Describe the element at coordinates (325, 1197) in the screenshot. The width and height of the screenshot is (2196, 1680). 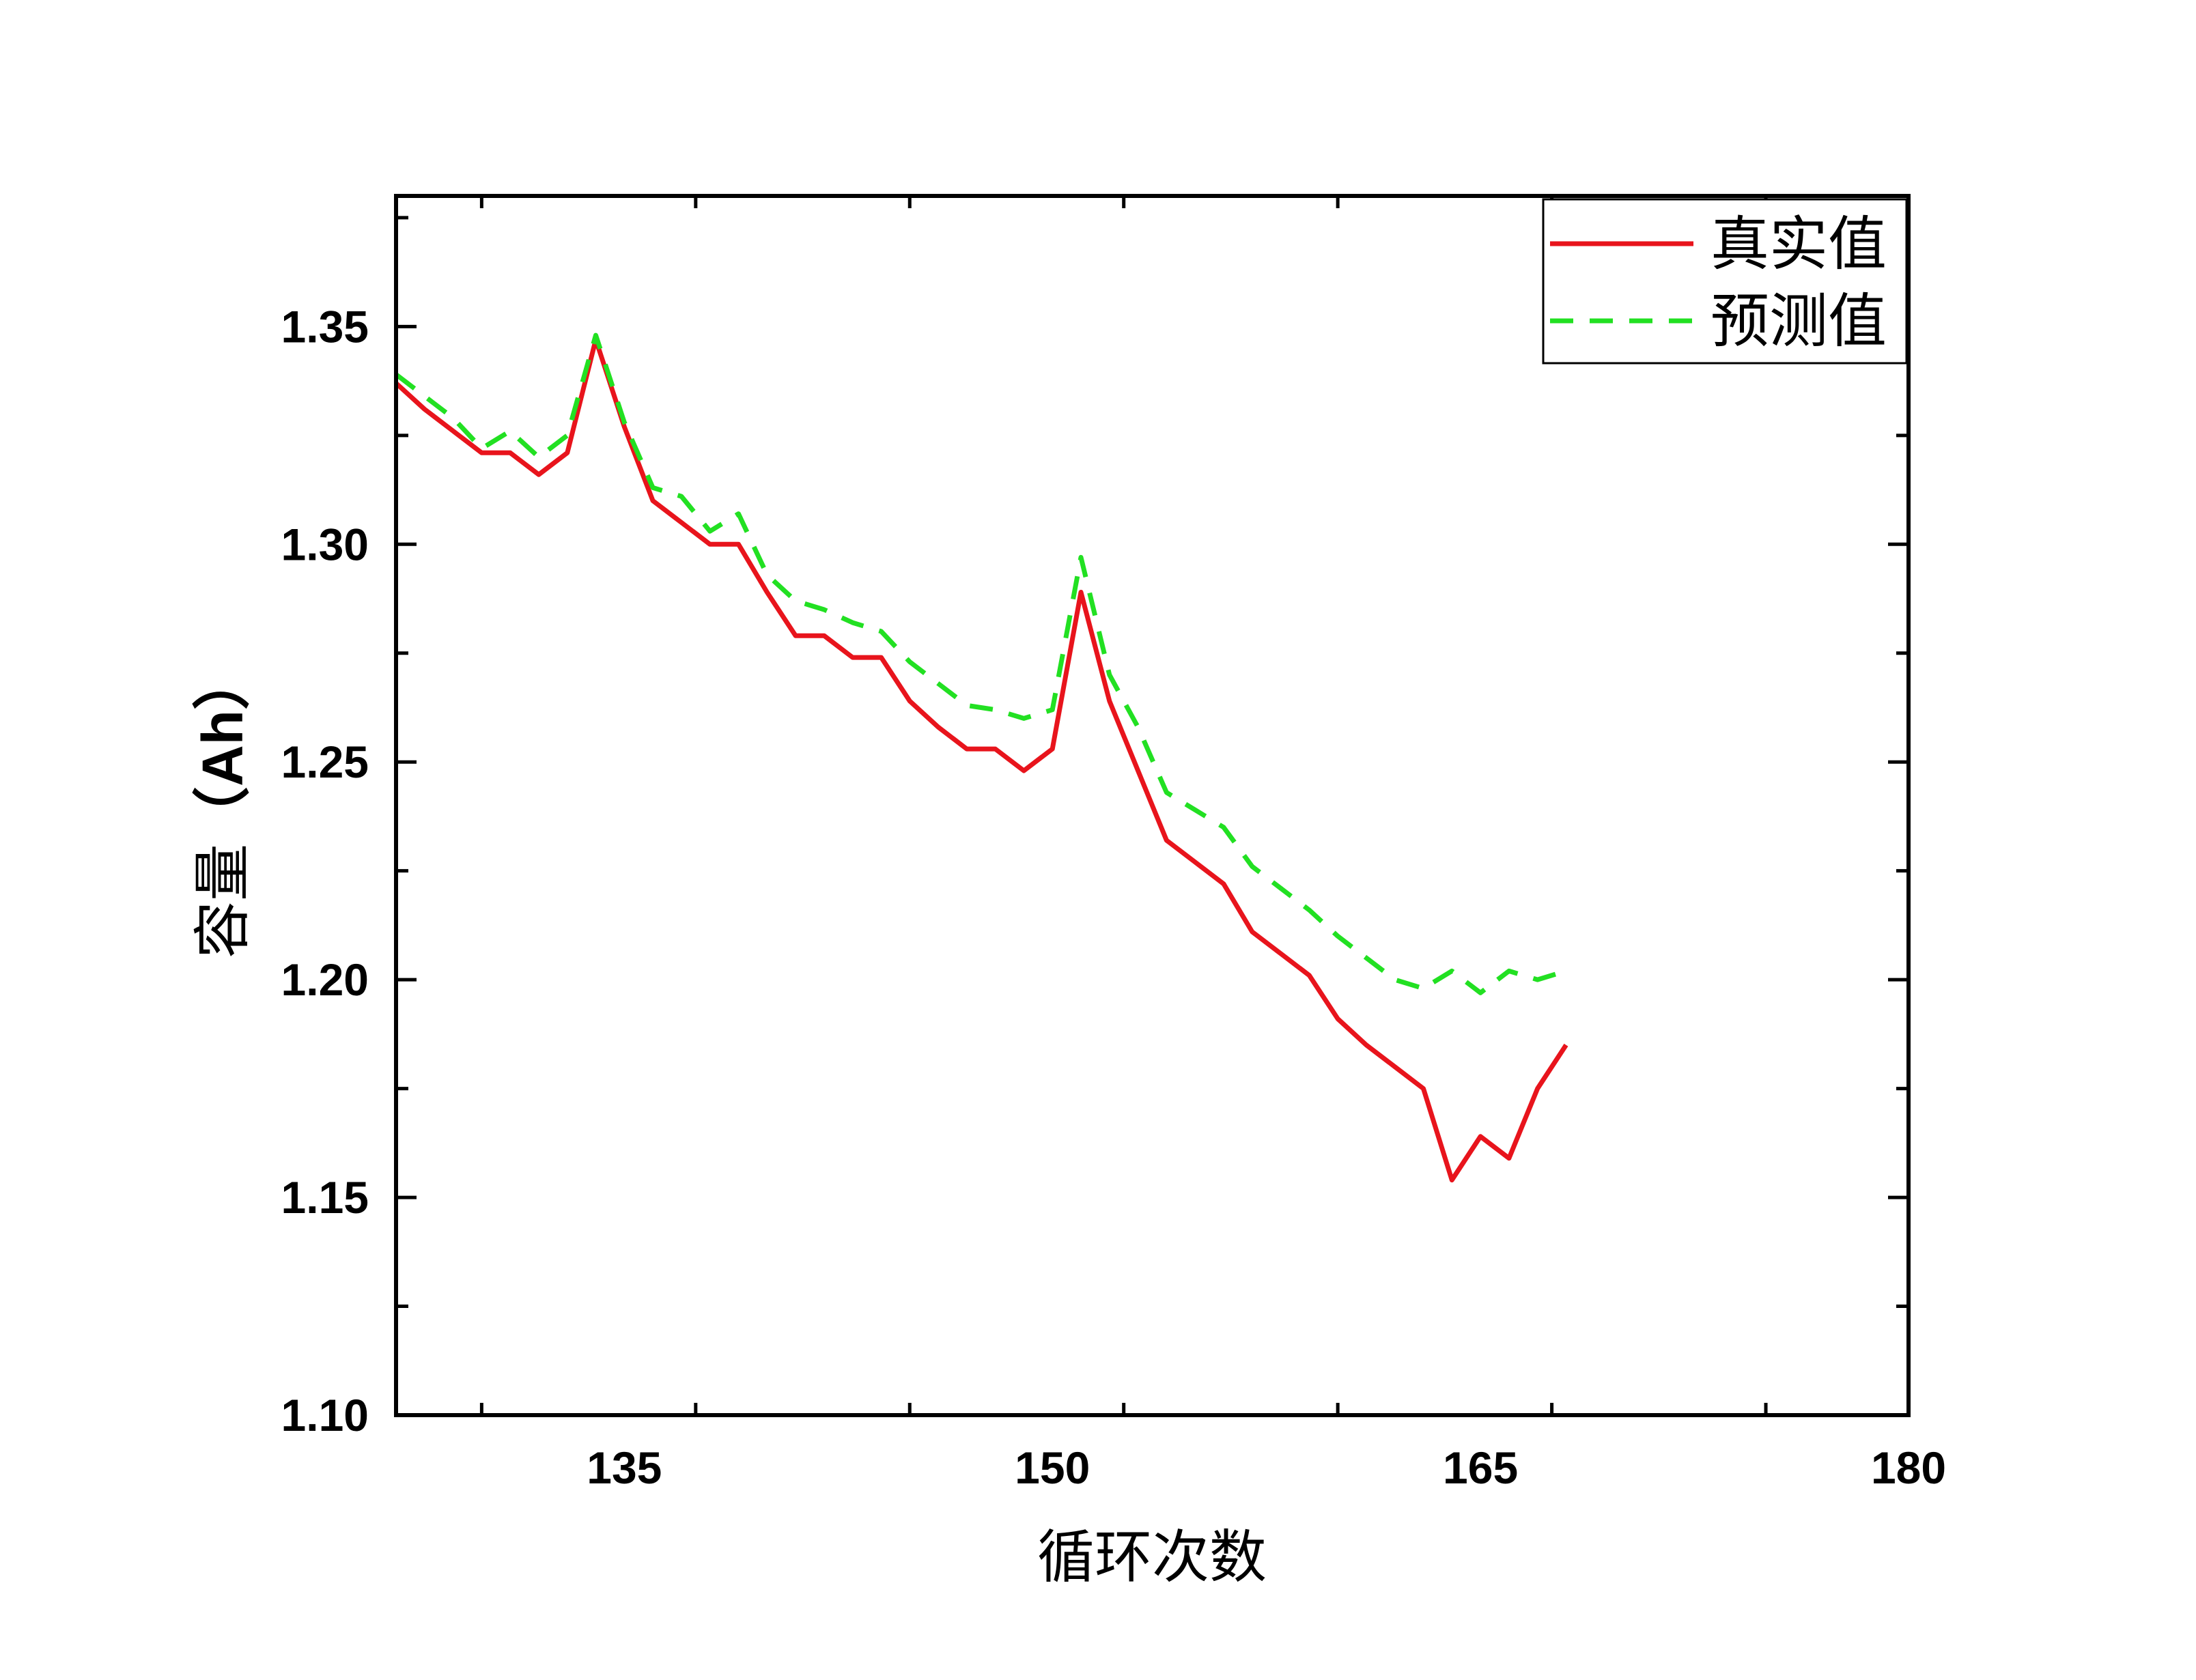
I see `y-tick-label: 1.15` at that location.